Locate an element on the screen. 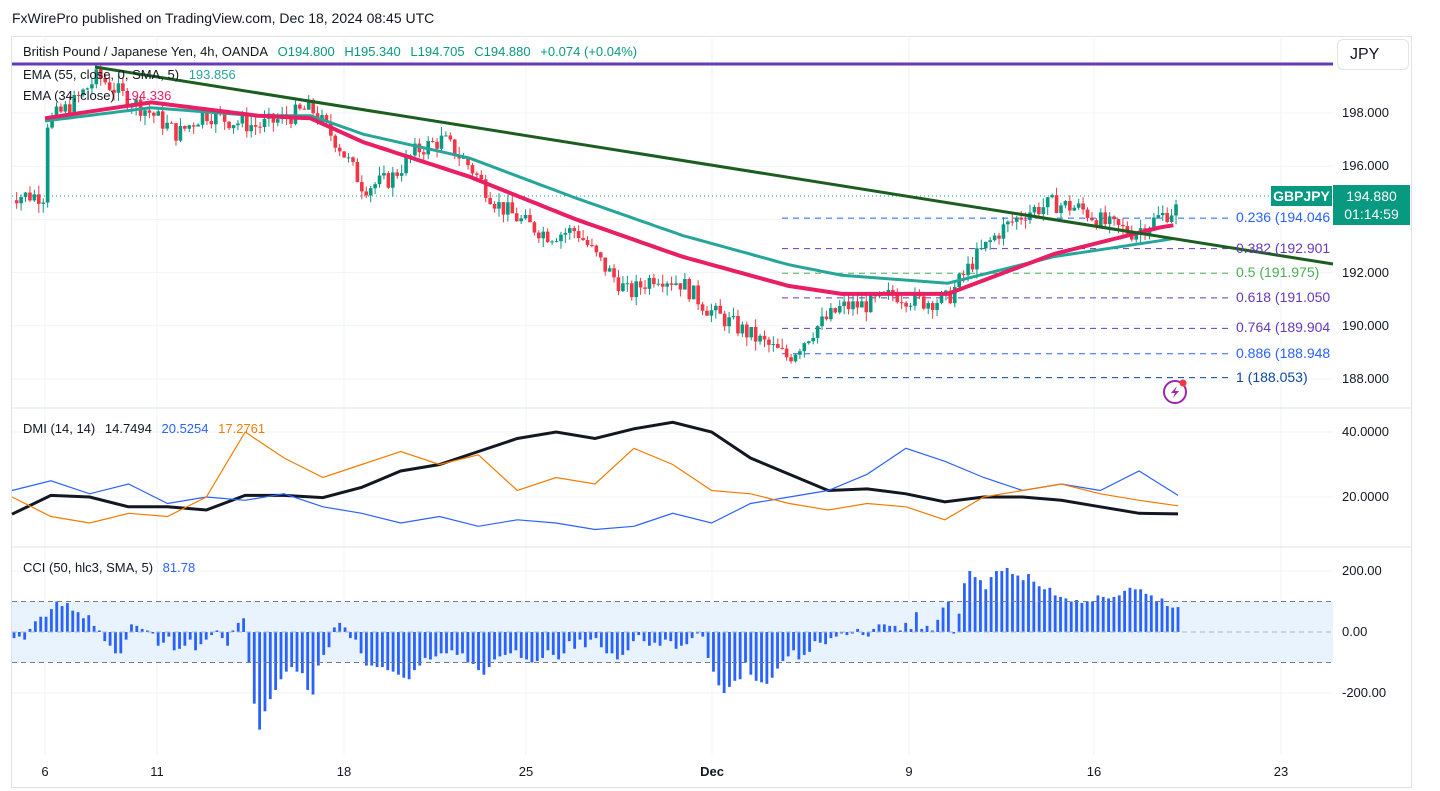 The width and height of the screenshot is (1440, 791). fib-label: 0.5 (191.975) is located at coordinates (1278, 272).